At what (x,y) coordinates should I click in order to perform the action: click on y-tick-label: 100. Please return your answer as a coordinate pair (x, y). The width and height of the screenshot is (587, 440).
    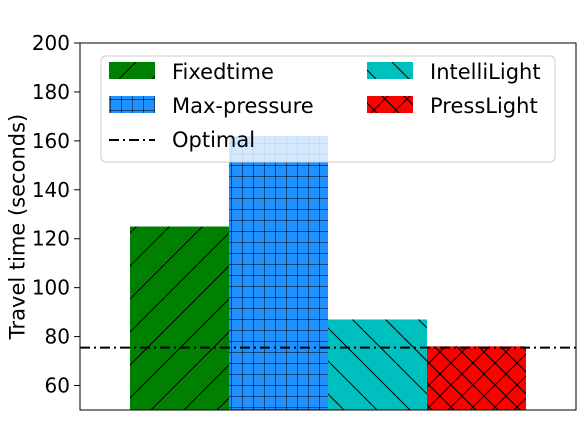
    Looking at the image, I should click on (51, 288).